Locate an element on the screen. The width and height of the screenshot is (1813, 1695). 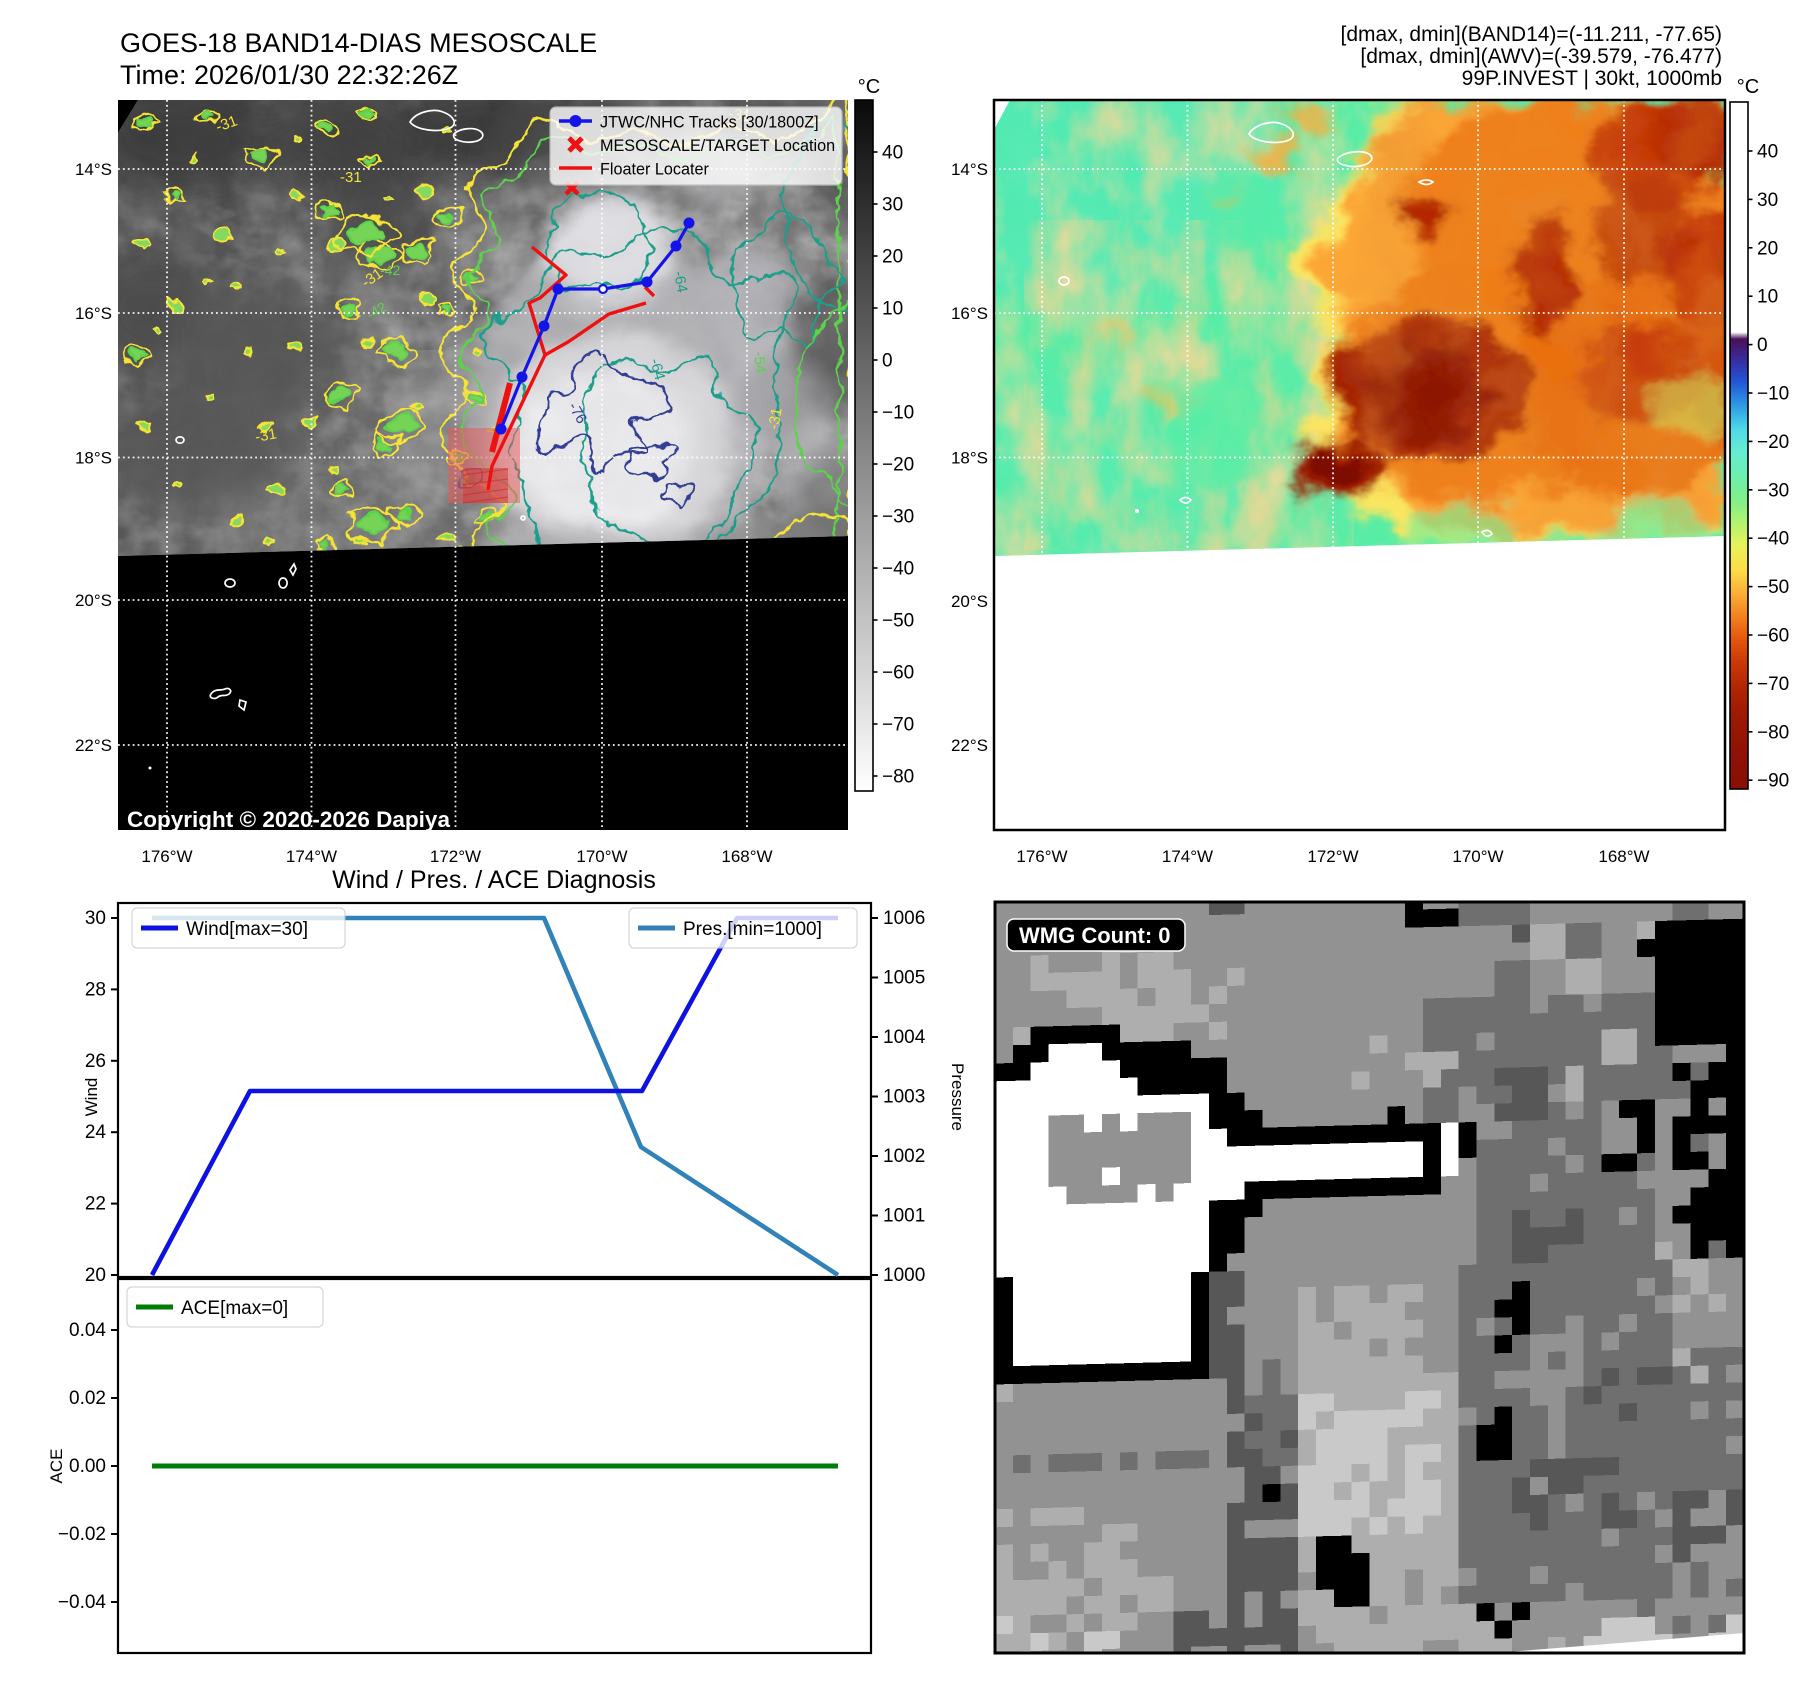
svg-text: Copyright © 2020-2026 Dapiya is located at coordinates (288, 819).